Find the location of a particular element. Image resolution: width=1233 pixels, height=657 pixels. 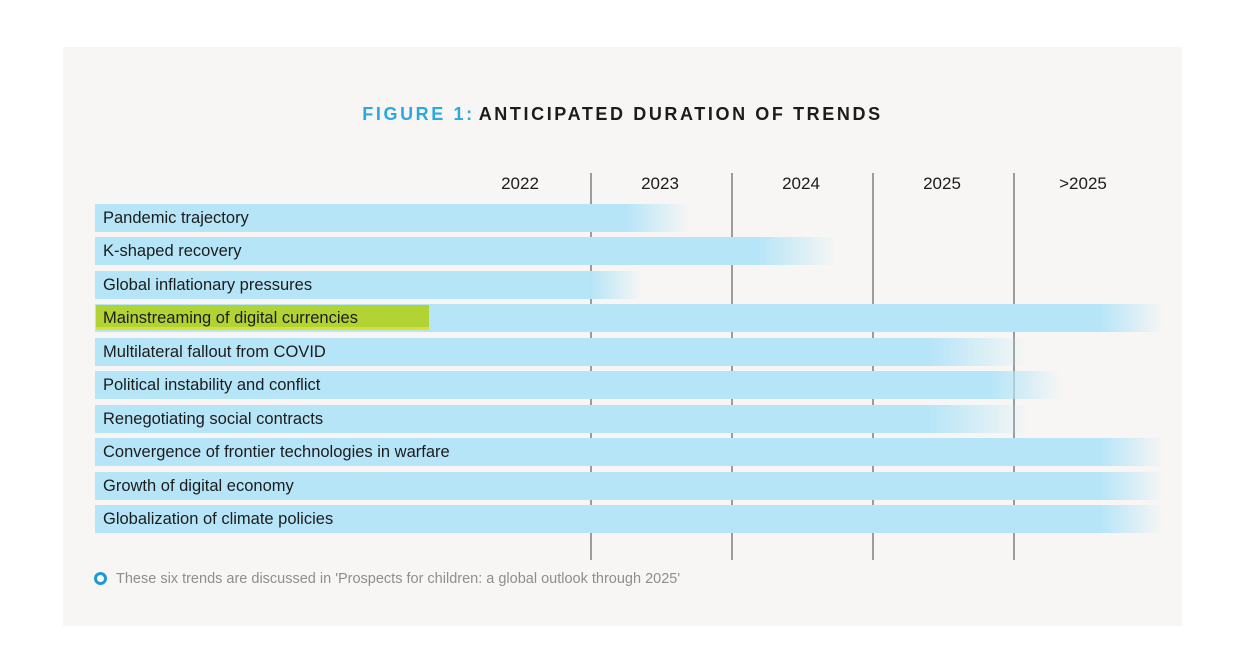

figure-title: FIGURE 1: ANTICIPATED DURATION OF TRENDS is located at coordinates (622, 114).